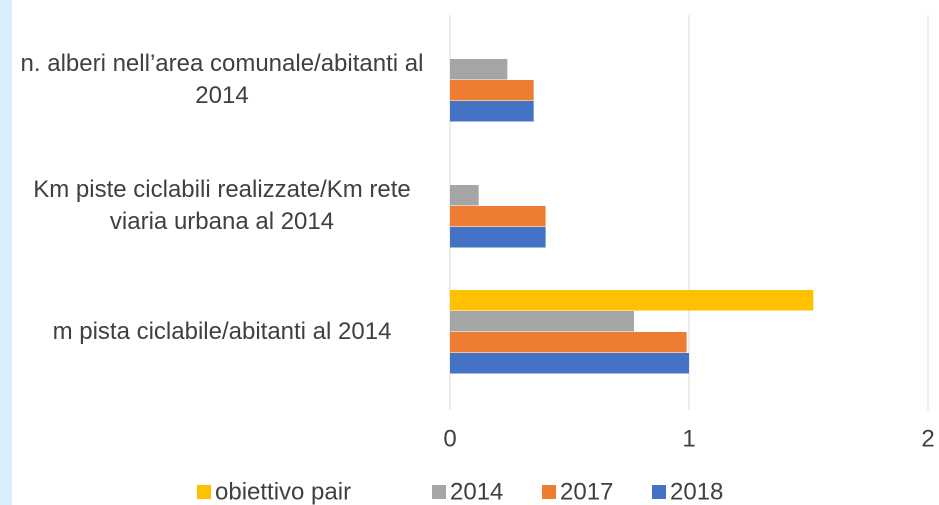 The image size is (939, 505). What do you see at coordinates (476, 491) in the screenshot?
I see `legend-label: 2014` at bounding box center [476, 491].